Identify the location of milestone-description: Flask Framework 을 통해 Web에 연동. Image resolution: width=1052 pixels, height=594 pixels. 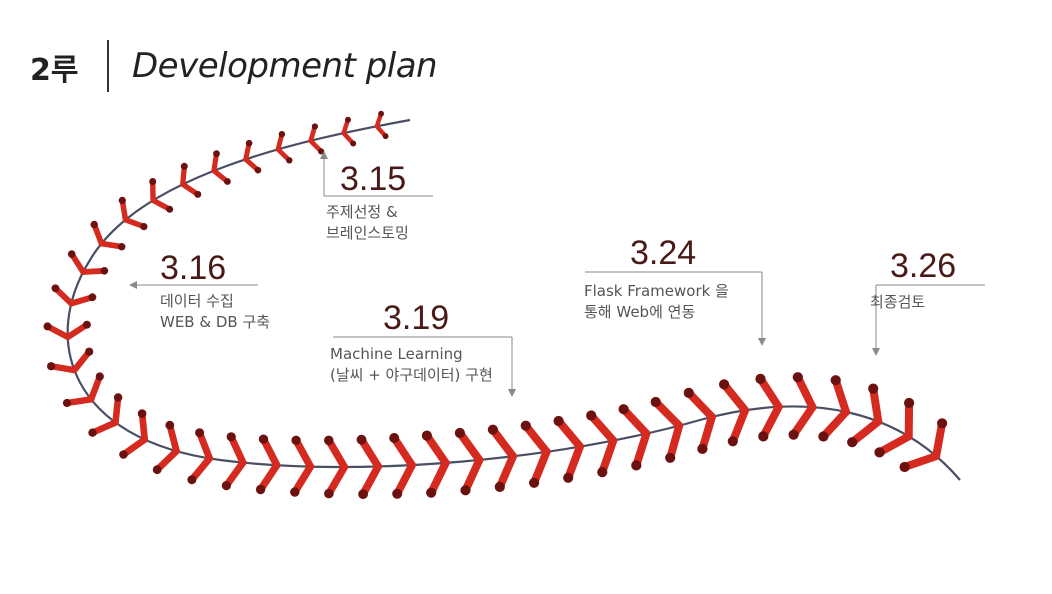
(656, 302).